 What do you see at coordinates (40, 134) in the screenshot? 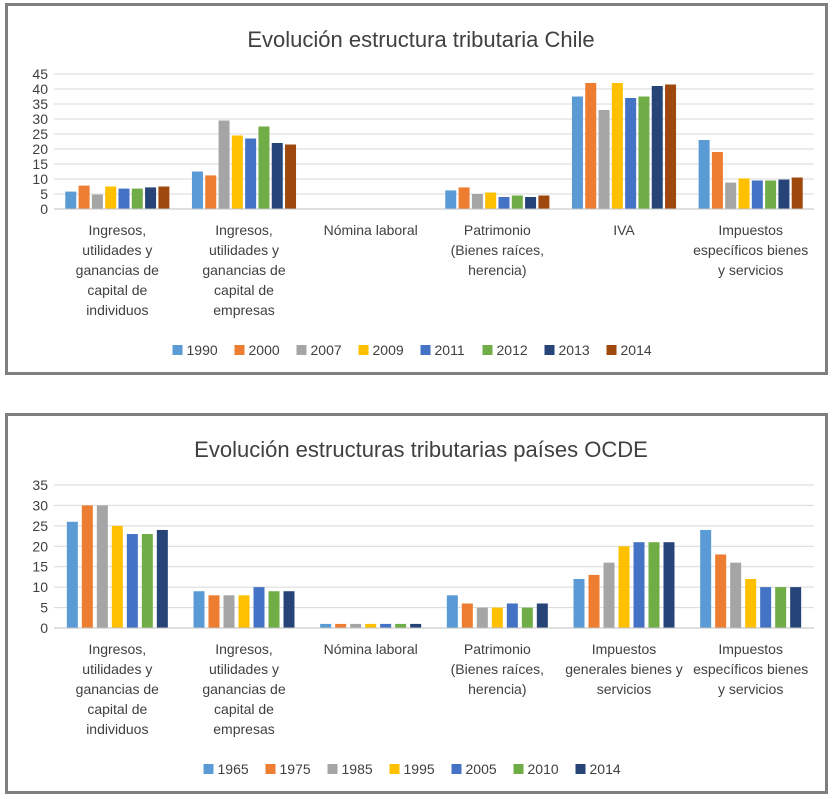
I see `y-tick-label: 25` at bounding box center [40, 134].